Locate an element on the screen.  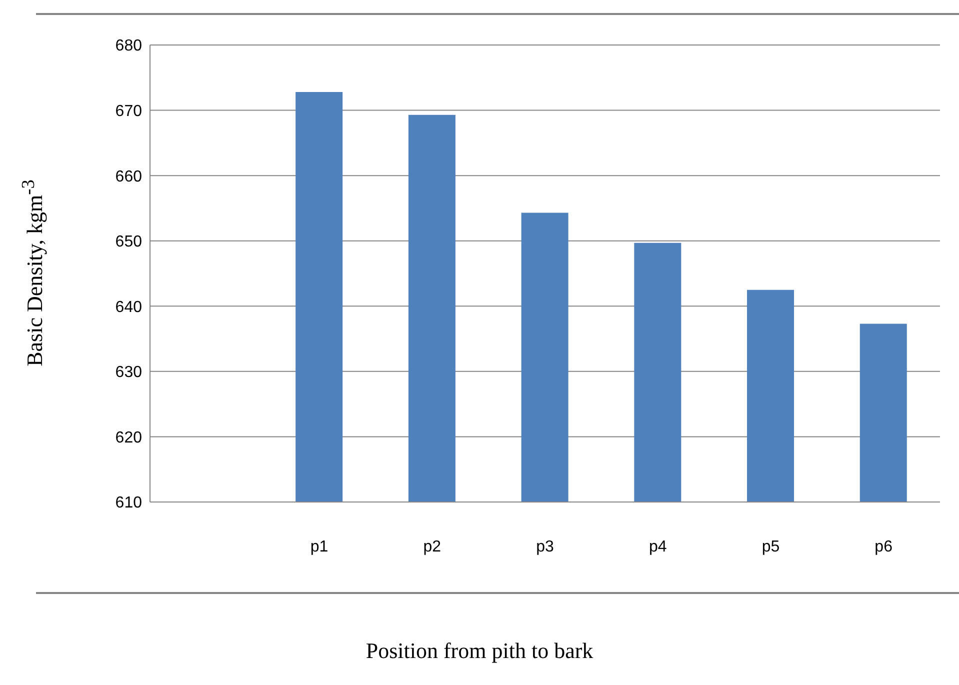
y-tick-label: 680 is located at coordinates (128, 46).